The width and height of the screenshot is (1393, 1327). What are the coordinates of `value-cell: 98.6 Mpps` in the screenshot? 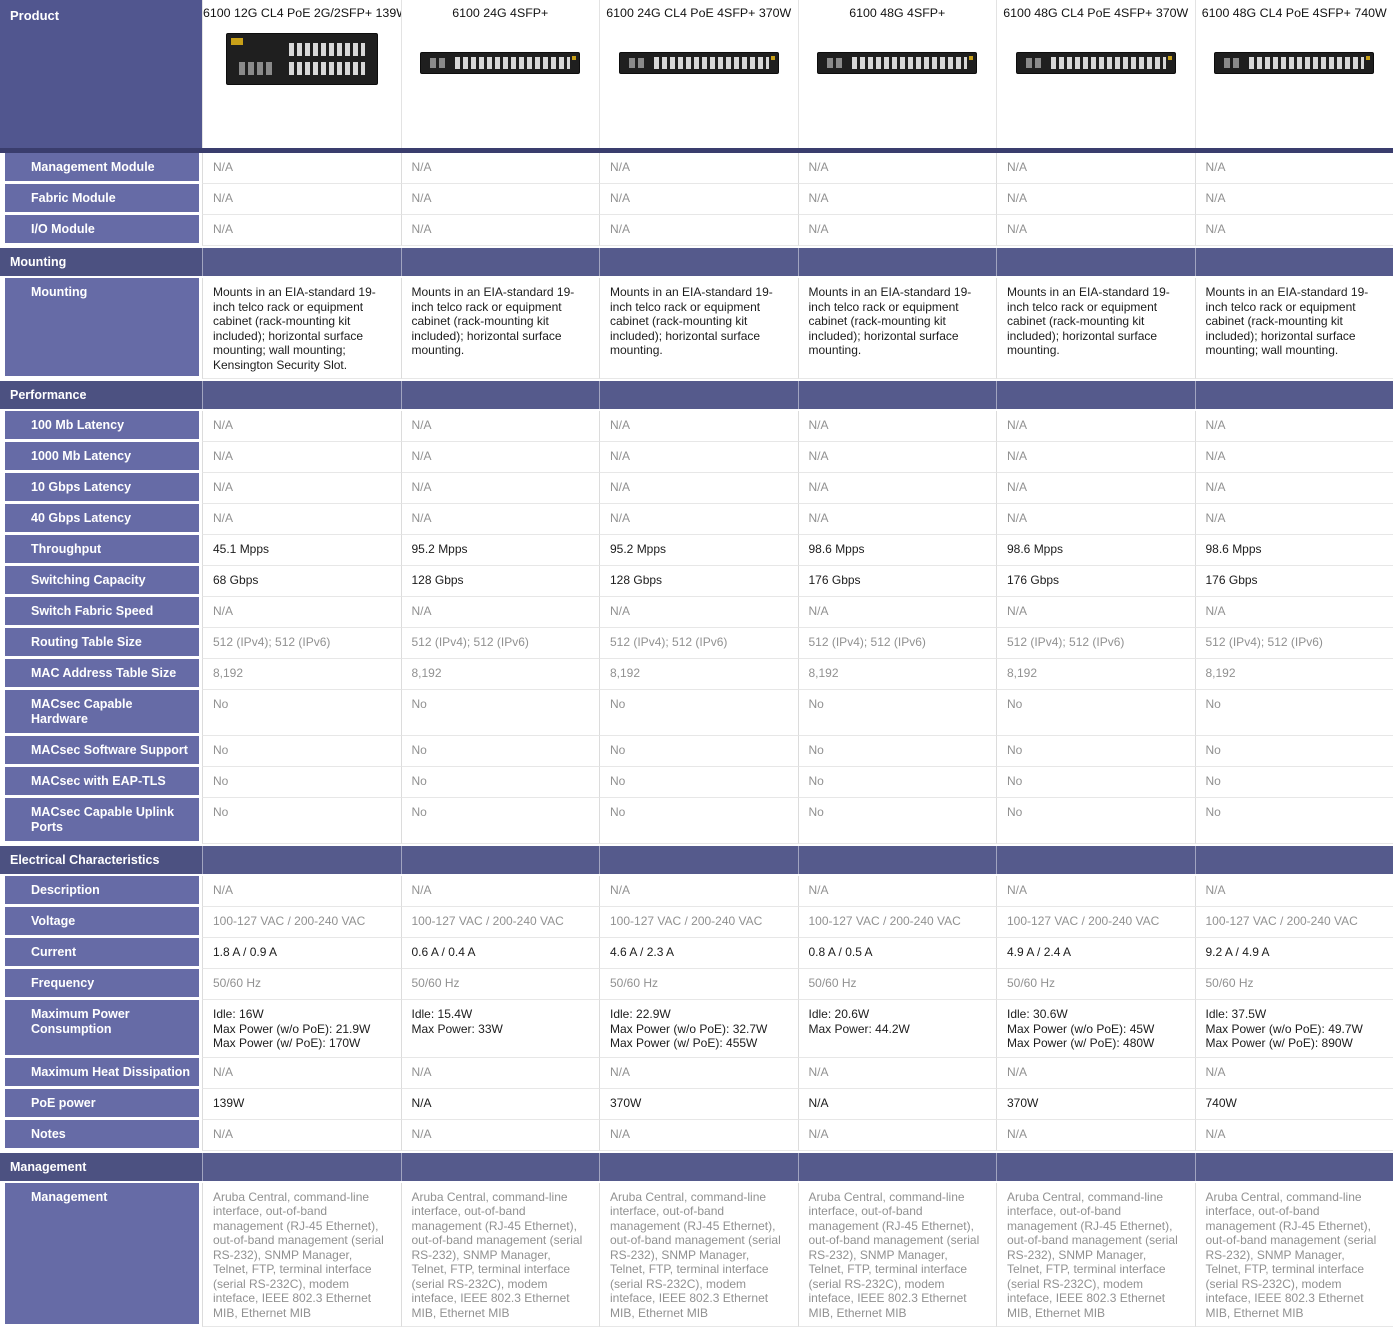 It's located at (897, 550).